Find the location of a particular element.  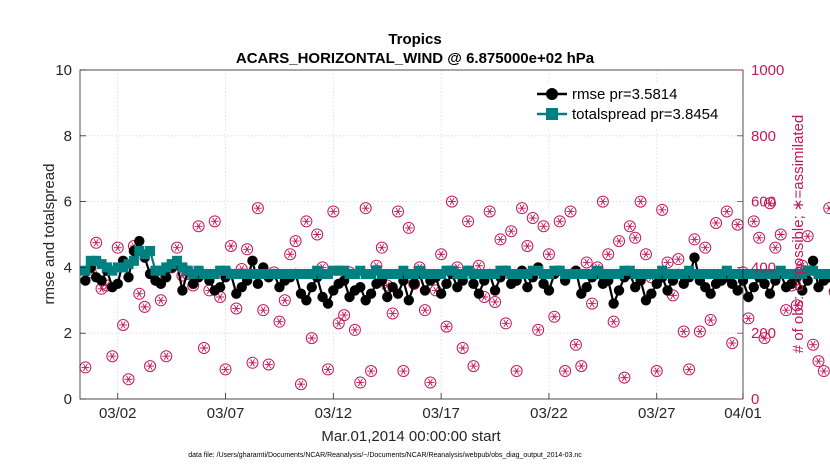

y-right-tick-label: 400 is located at coordinates (763, 267).